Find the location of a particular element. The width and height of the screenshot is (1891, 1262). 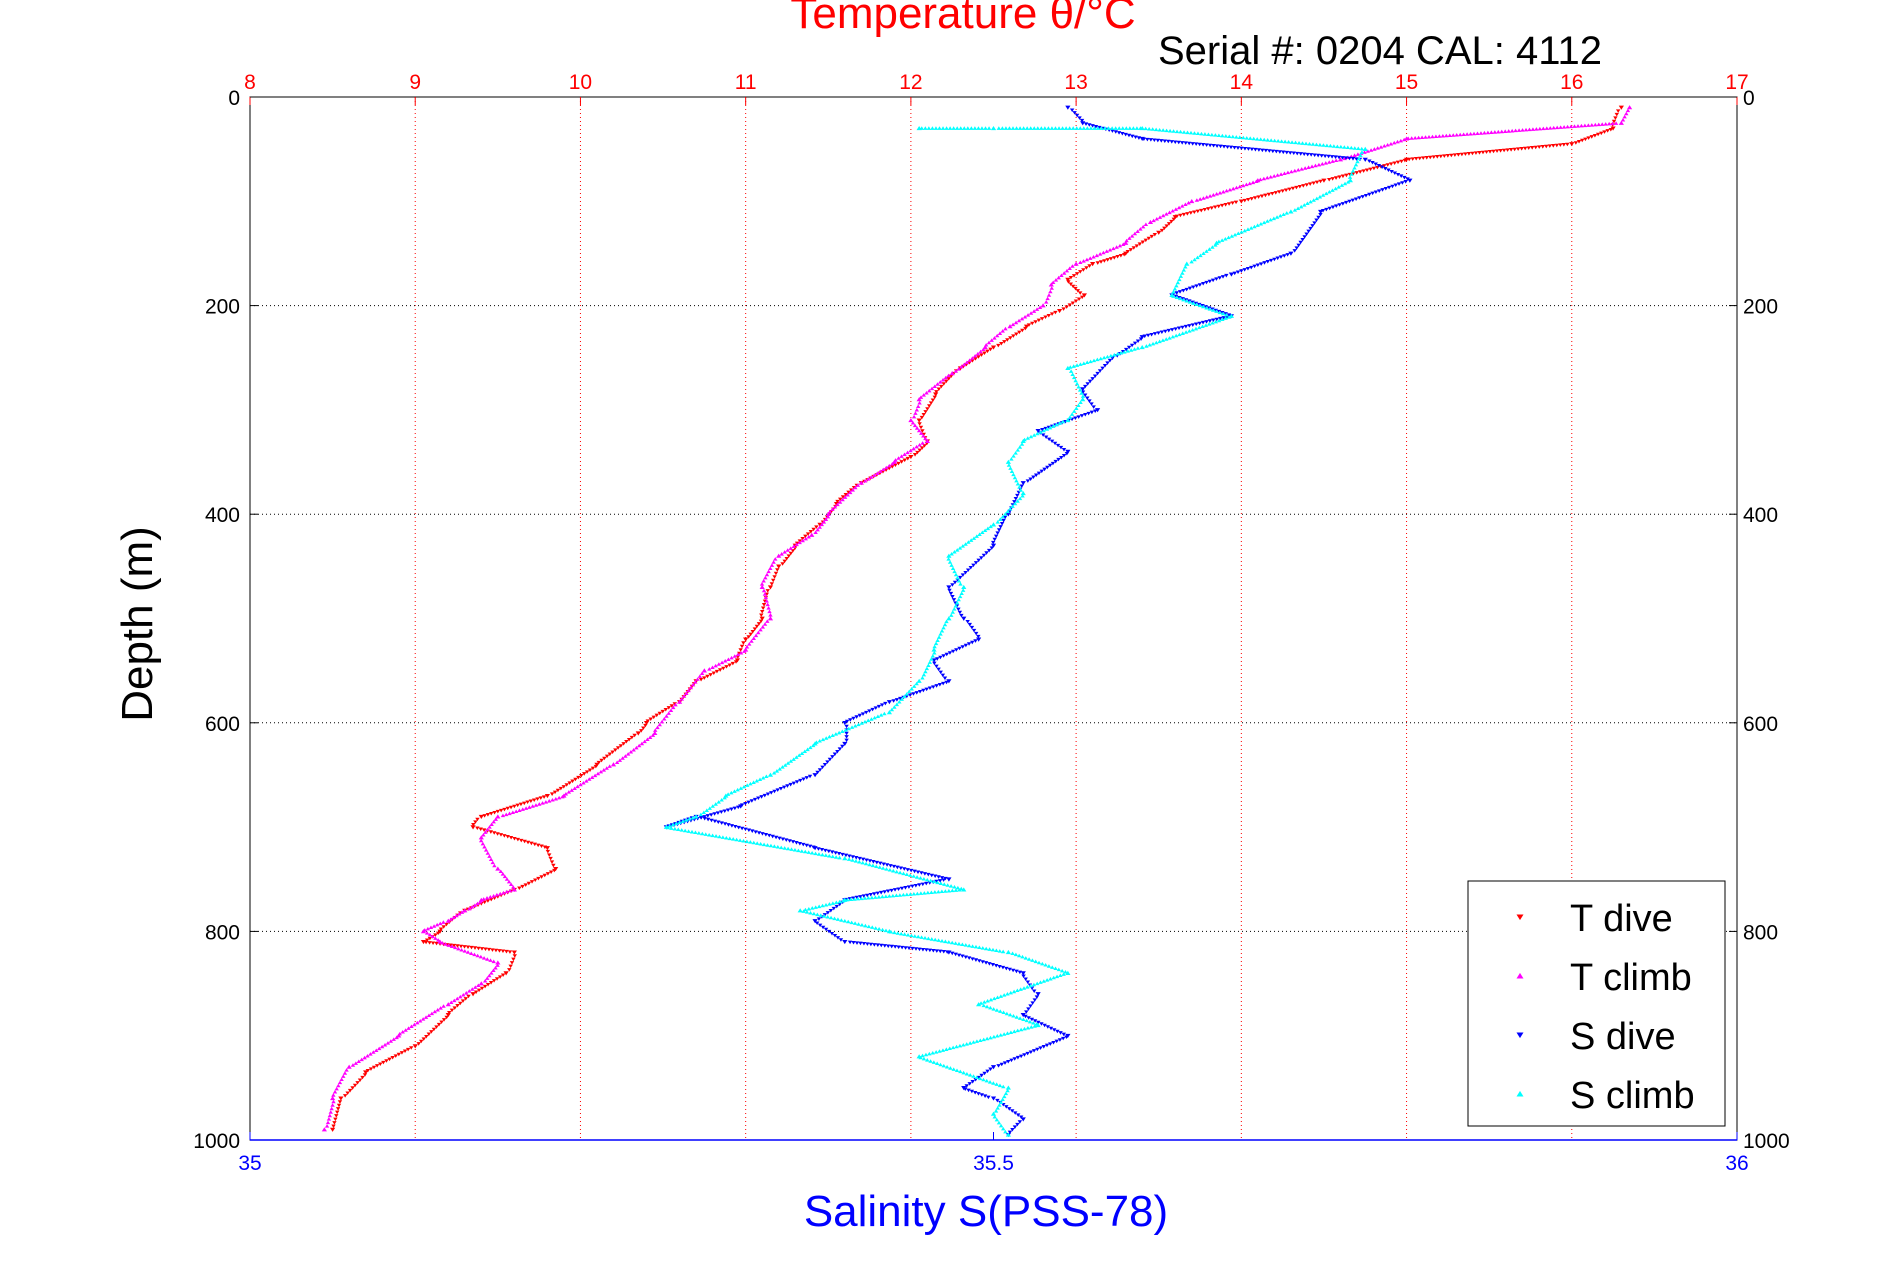

legend-label: T climb is located at coordinates (1631, 978).